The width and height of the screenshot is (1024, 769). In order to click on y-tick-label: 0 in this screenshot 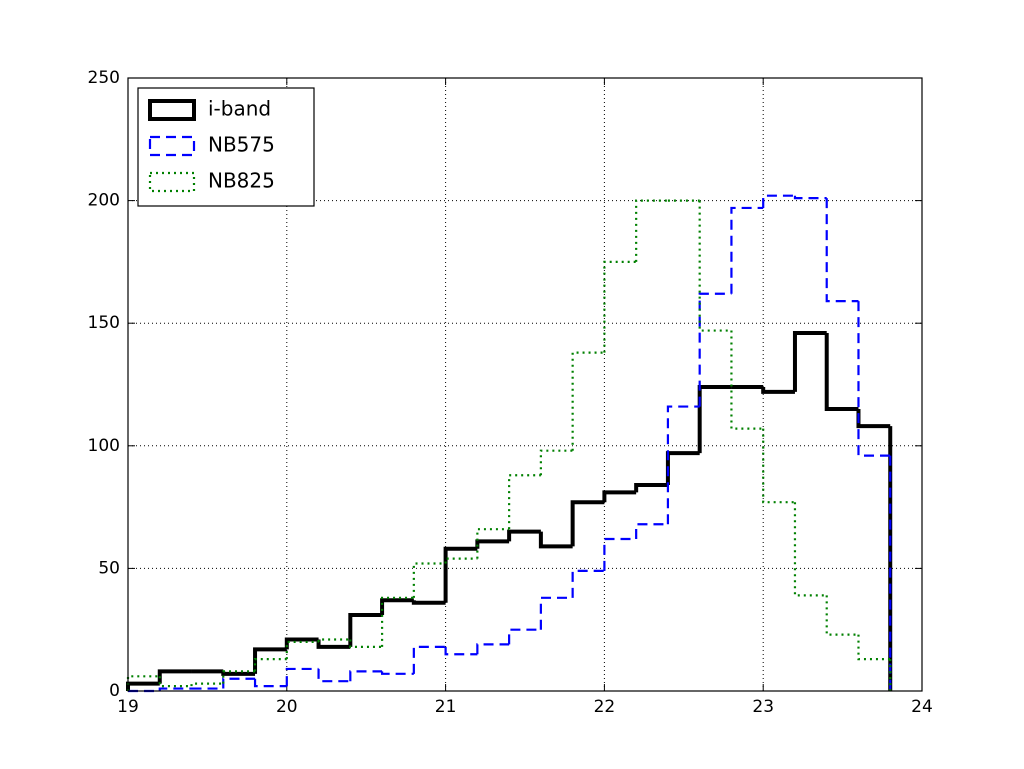, I will do `click(114, 691)`.